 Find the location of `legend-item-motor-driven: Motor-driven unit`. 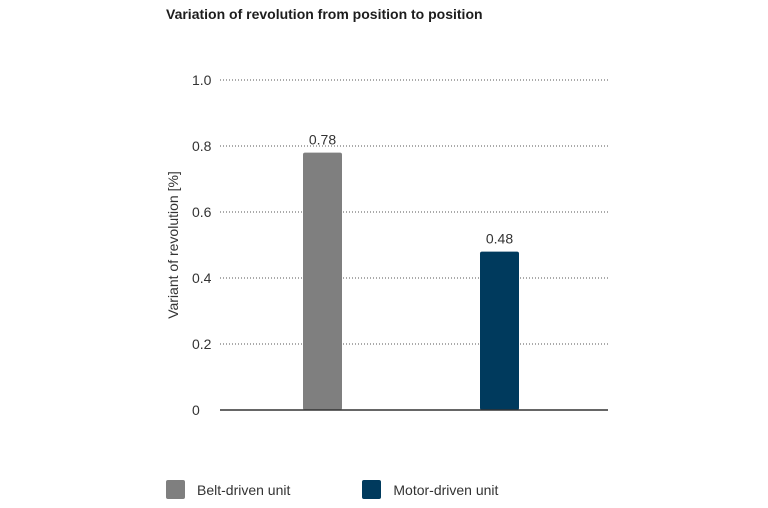

legend-item-motor-driven: Motor-driven unit is located at coordinates (430, 489).